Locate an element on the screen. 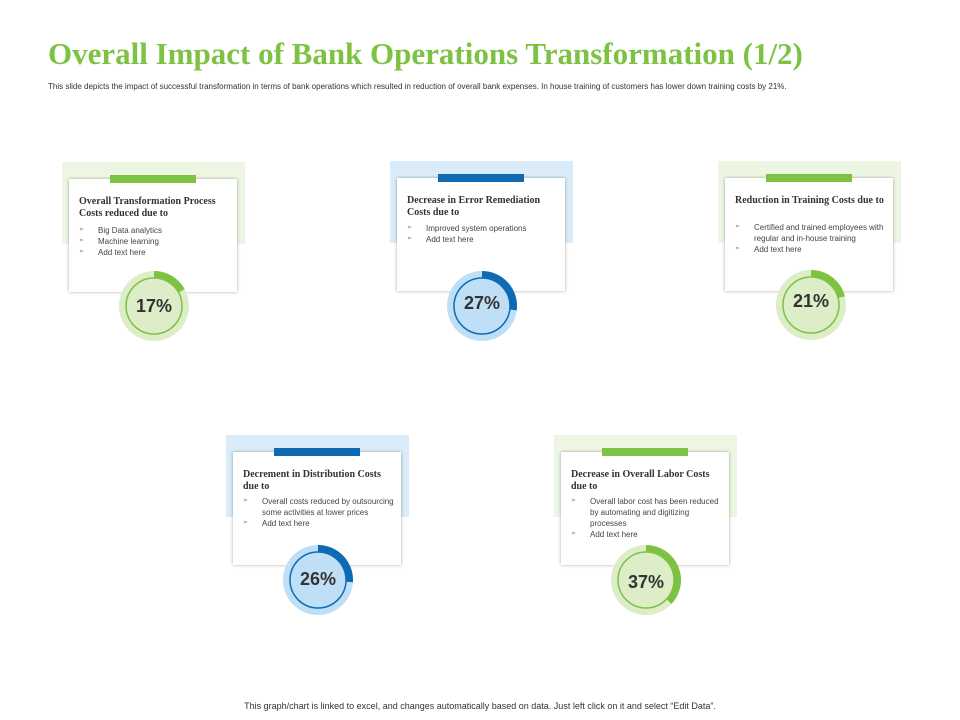 Image resolution: width=960 pixels, height=720 pixels. donut-chart: 17% is located at coordinates (154, 306).